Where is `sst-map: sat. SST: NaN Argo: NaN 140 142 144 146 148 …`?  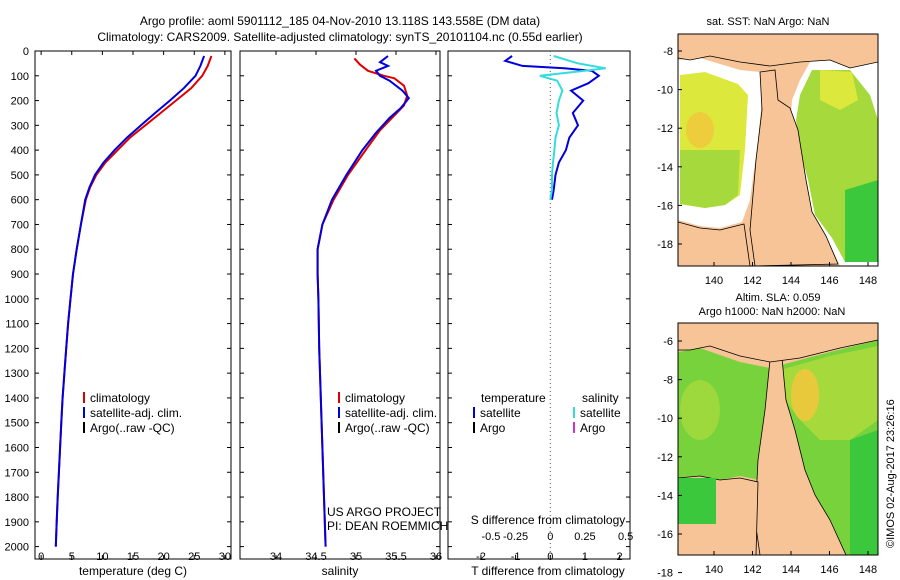
sst-map: sat. SST: NaN Argo: NaN 140 142 144 146 148 … is located at coordinates (768, 151).